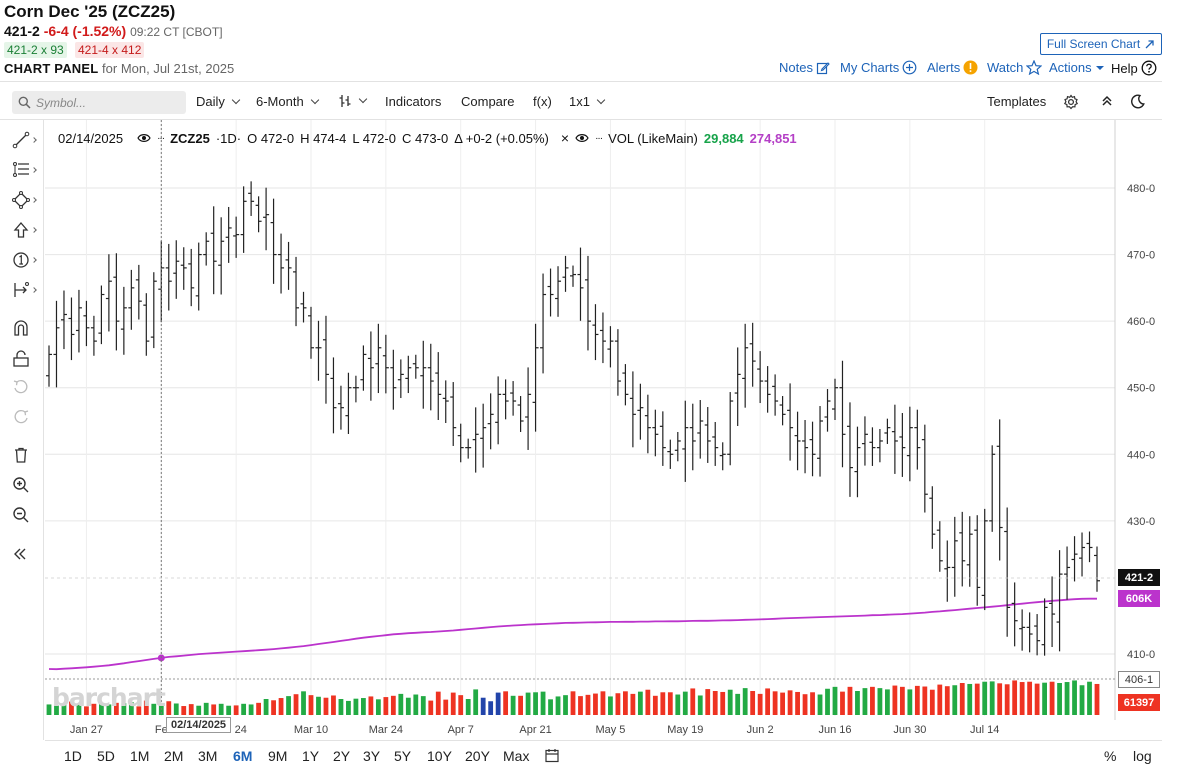 Image resolution: width=1198 pixels, height=783 pixels. What do you see at coordinates (218, 101) in the screenshot?
I see `interval-select: Daily` at bounding box center [218, 101].